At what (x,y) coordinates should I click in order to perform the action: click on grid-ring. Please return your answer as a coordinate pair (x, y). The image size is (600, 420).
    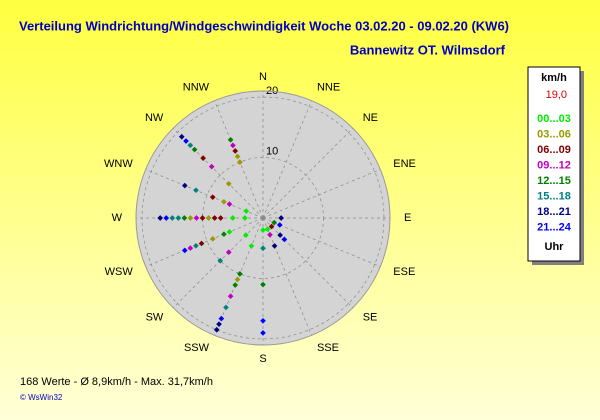
    Looking at the image, I should click on (263, 218).